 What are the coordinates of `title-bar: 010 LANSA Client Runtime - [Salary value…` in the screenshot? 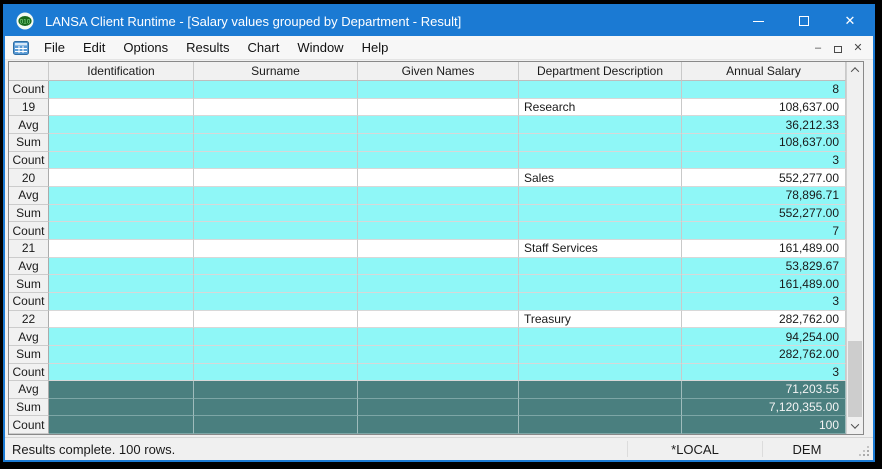 It's located at (439, 21).